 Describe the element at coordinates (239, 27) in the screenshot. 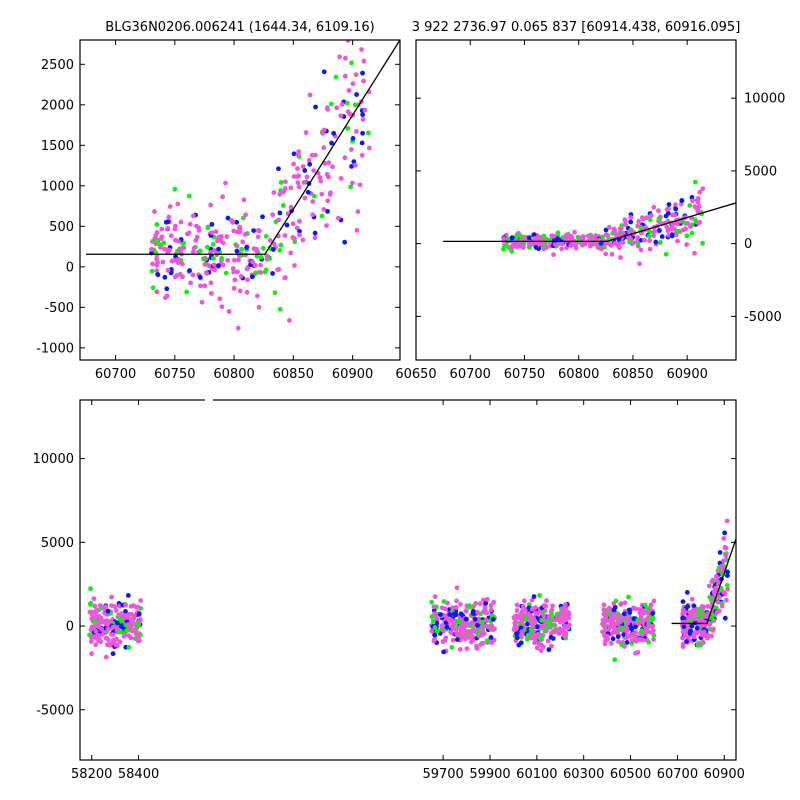

I see `top-left-title: BLG36N0206.006241 (1644.34, 6109.16)` at that location.